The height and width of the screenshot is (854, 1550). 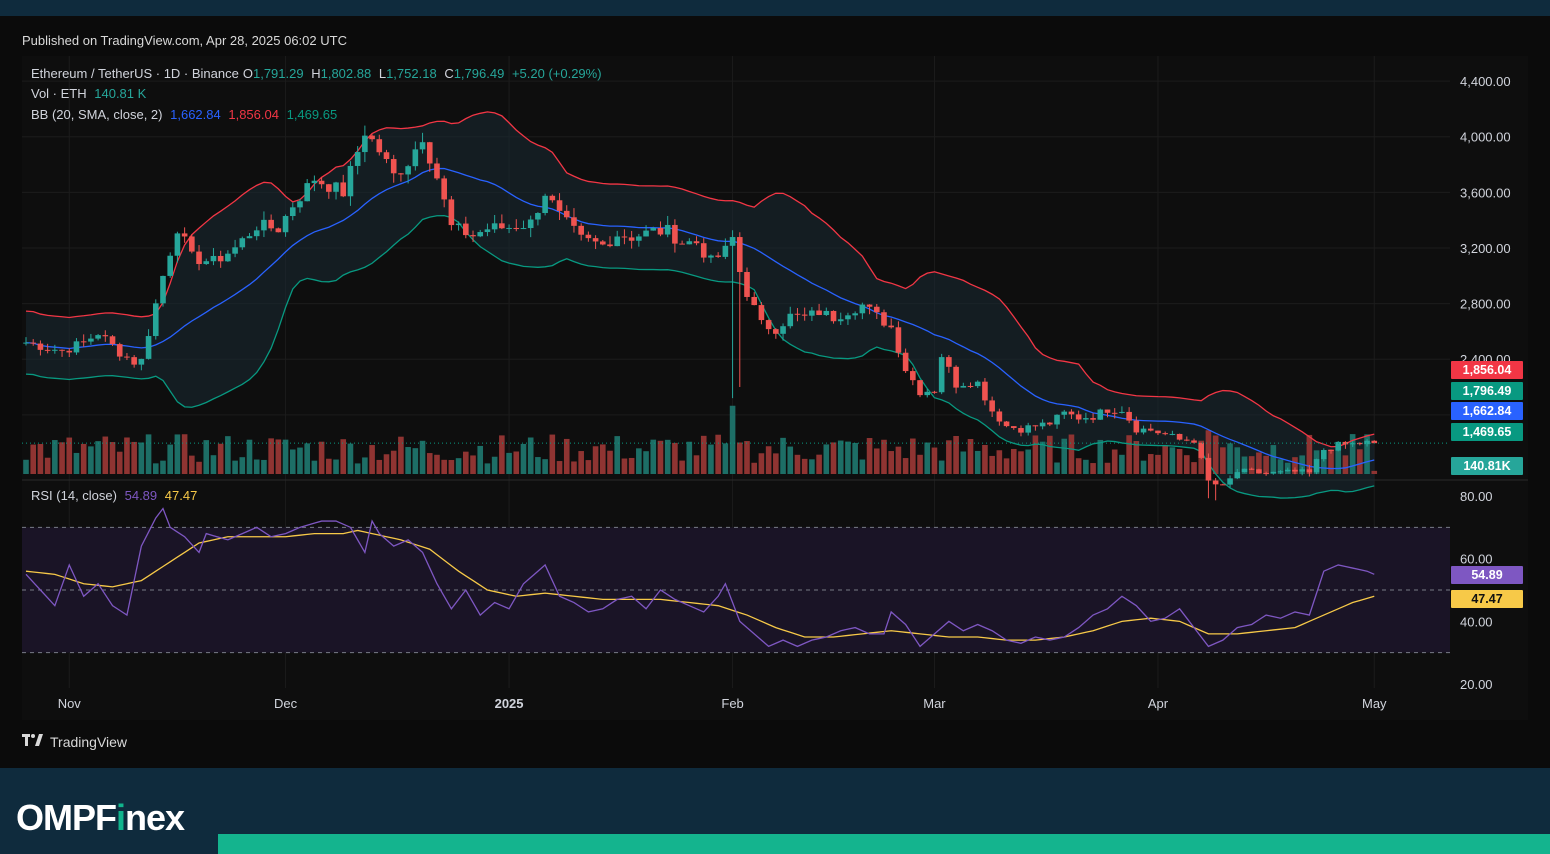 What do you see at coordinates (247, 73) in the screenshot?
I see `open-label: O` at bounding box center [247, 73].